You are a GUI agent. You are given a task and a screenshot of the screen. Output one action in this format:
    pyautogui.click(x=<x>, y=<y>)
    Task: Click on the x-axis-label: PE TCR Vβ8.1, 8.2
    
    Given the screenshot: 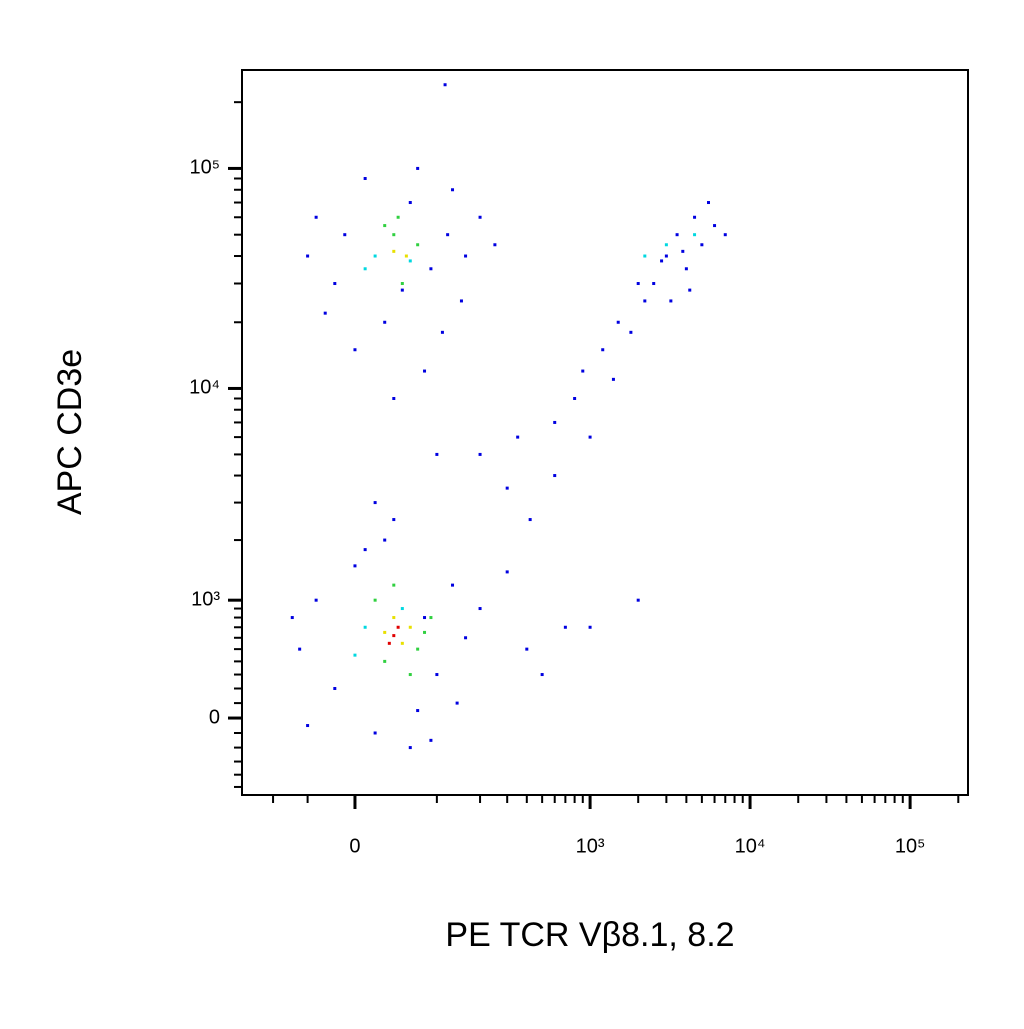 What is the action you would take?
    pyautogui.click(x=589, y=935)
    